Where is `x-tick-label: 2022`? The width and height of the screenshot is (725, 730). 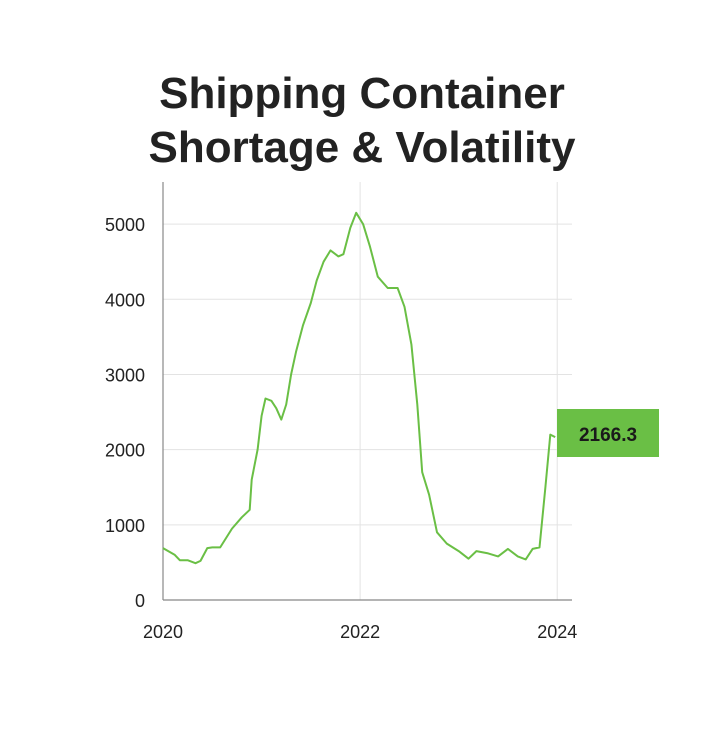
x-tick-label: 2022 is located at coordinates (360, 632).